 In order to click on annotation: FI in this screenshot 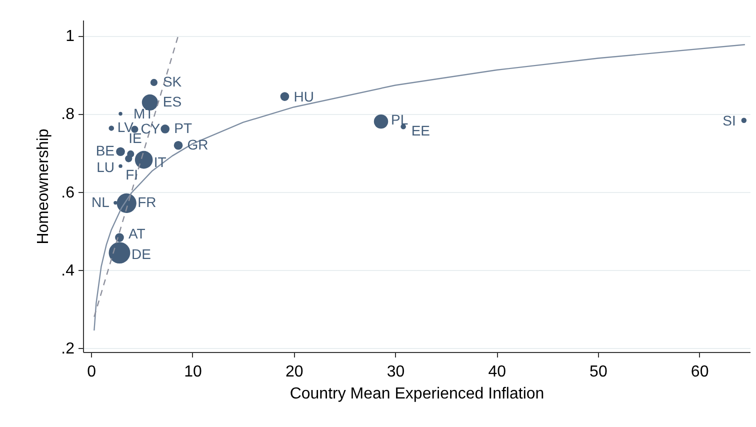, I will do `click(132, 174)`.